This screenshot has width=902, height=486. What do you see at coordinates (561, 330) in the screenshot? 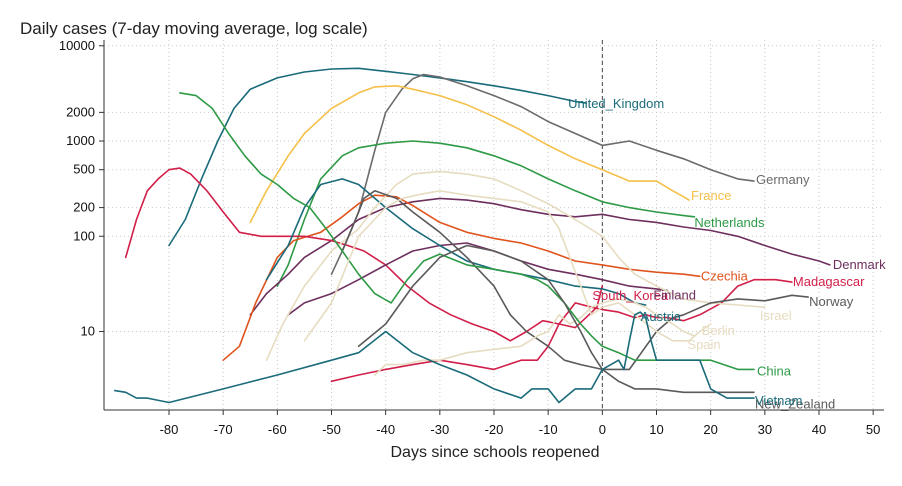
I see `series-line-madagascar` at bounding box center [561, 330].